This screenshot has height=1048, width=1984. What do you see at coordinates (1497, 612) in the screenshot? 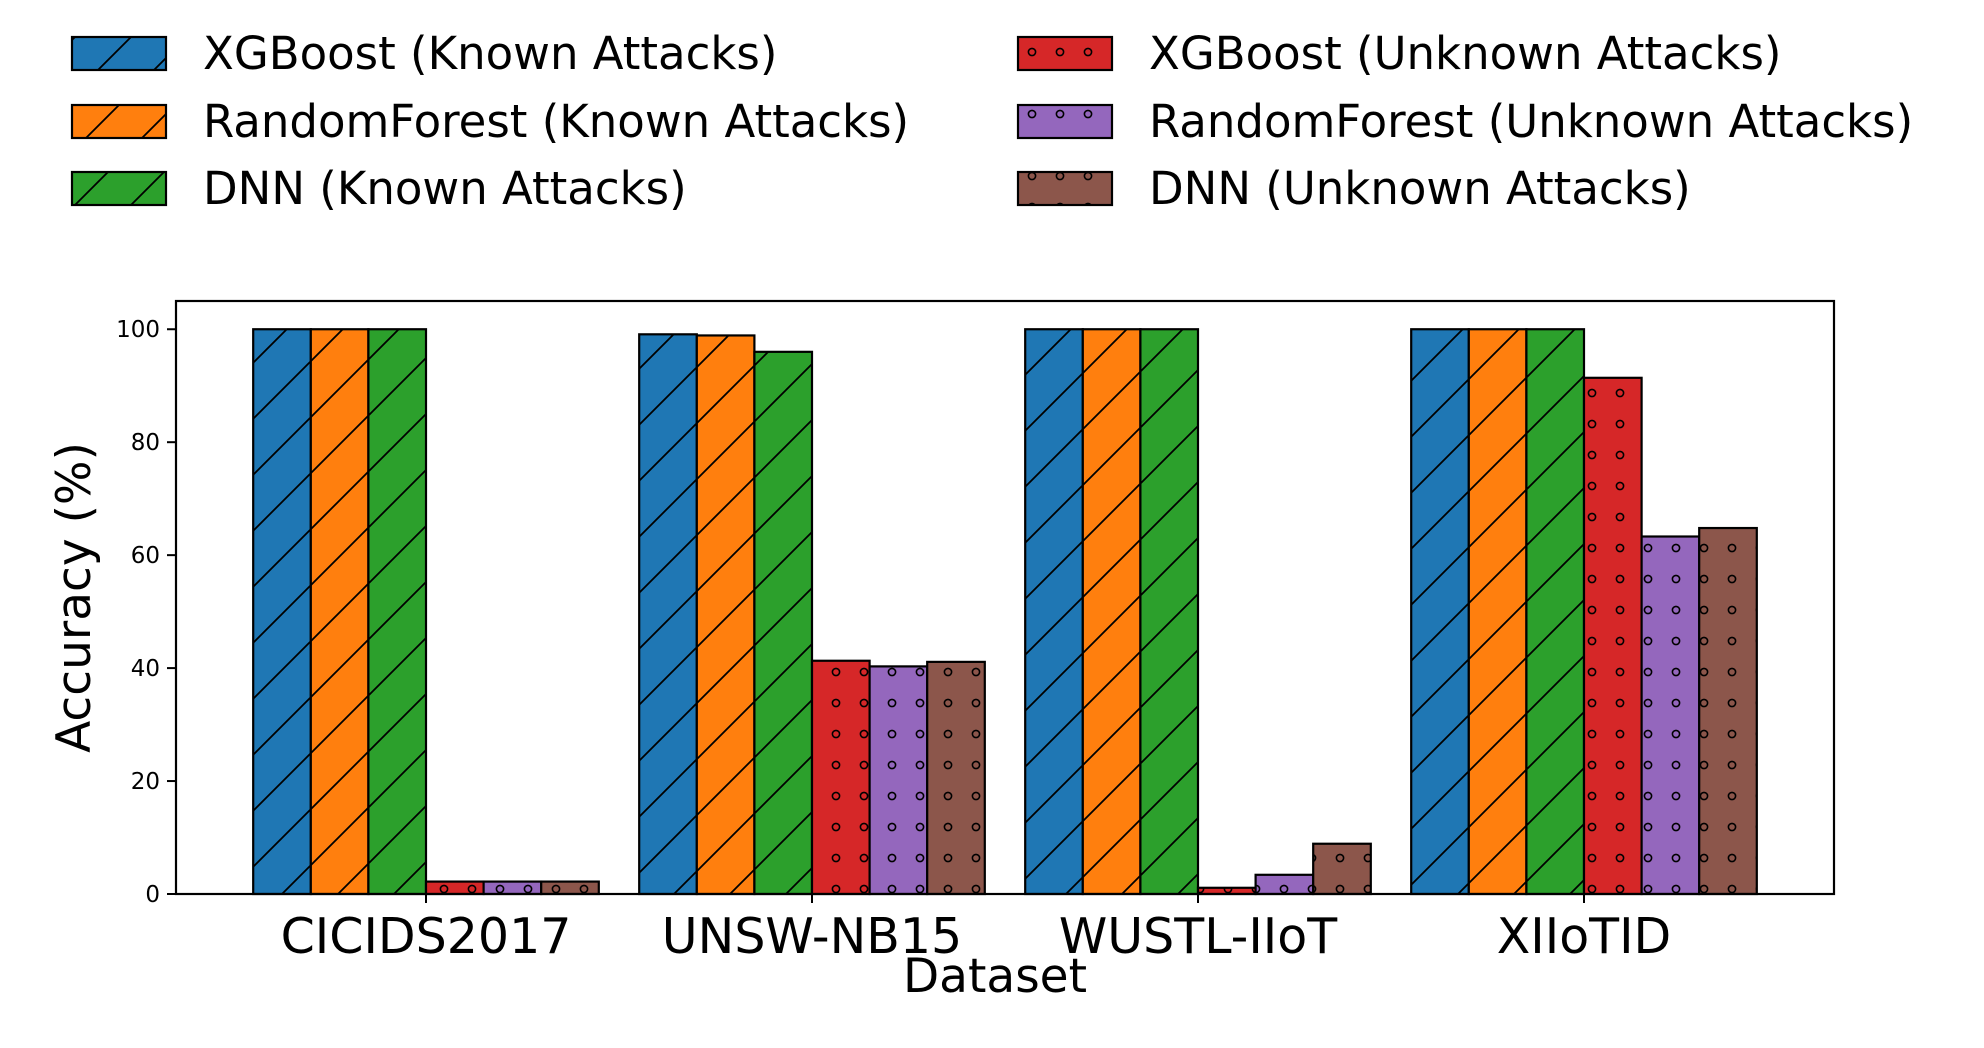
I see `bar-randomforest-known-attacks-xiiotid` at bounding box center [1497, 612].